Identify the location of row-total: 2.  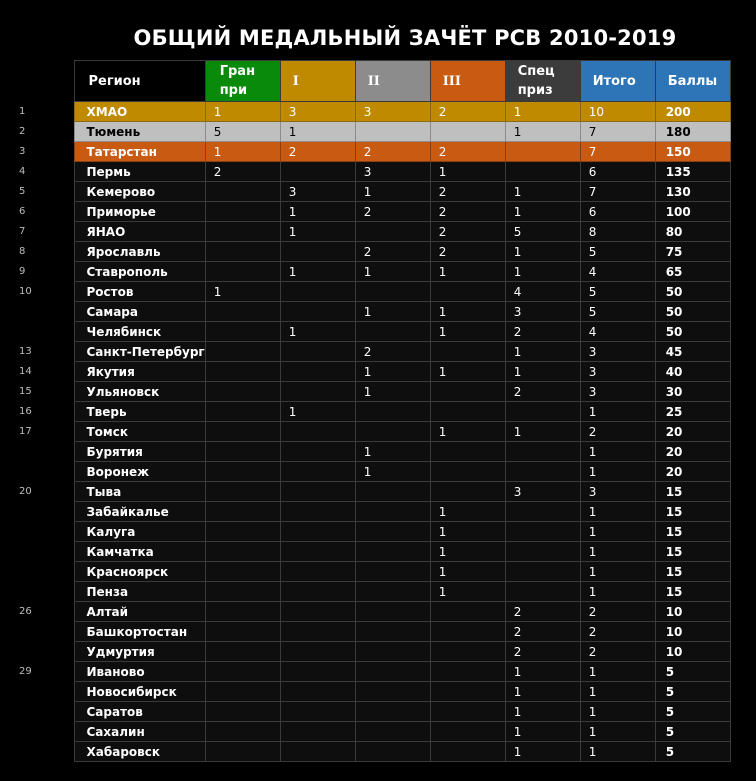
(617, 431).